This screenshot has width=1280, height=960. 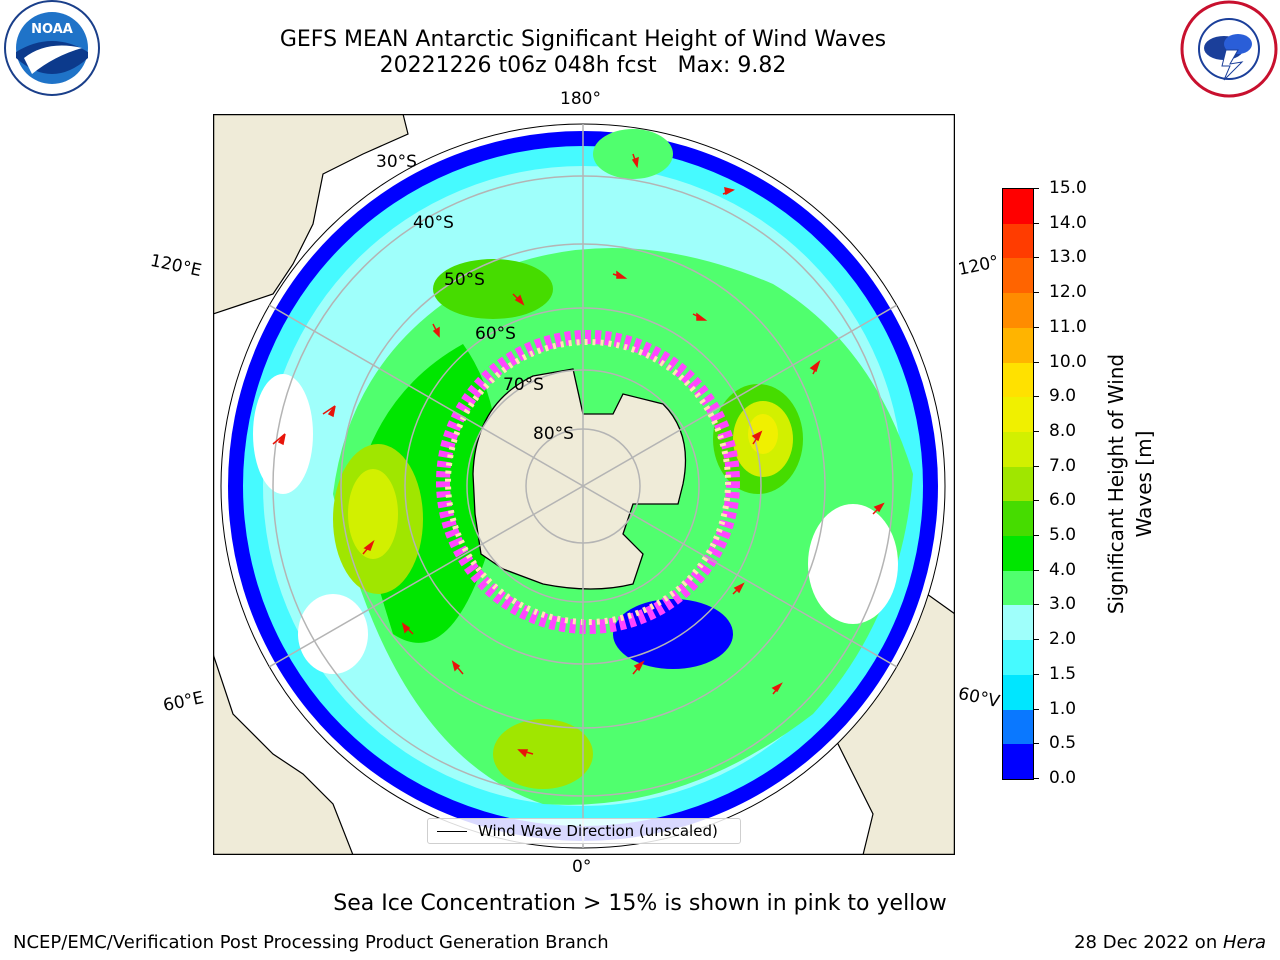 What do you see at coordinates (979, 698) in the screenshot?
I see `lon-label-60w: 60°V` at bounding box center [979, 698].